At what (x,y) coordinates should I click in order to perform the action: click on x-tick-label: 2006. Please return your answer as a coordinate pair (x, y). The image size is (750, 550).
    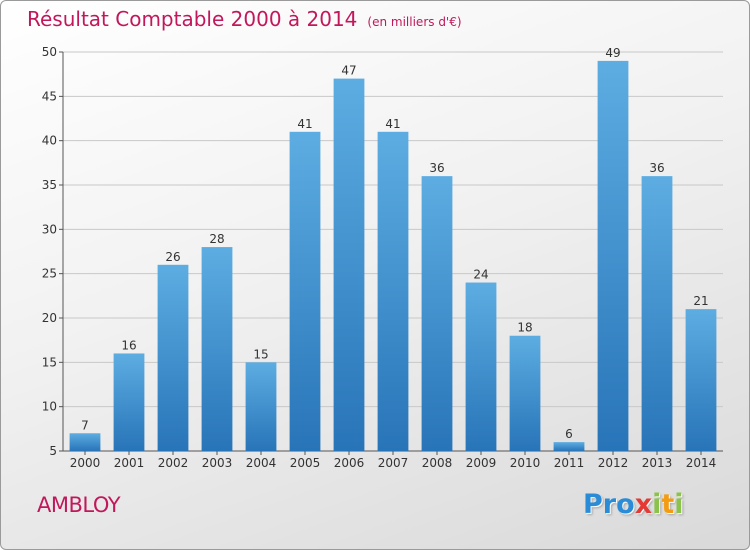
    Looking at the image, I should click on (349, 463).